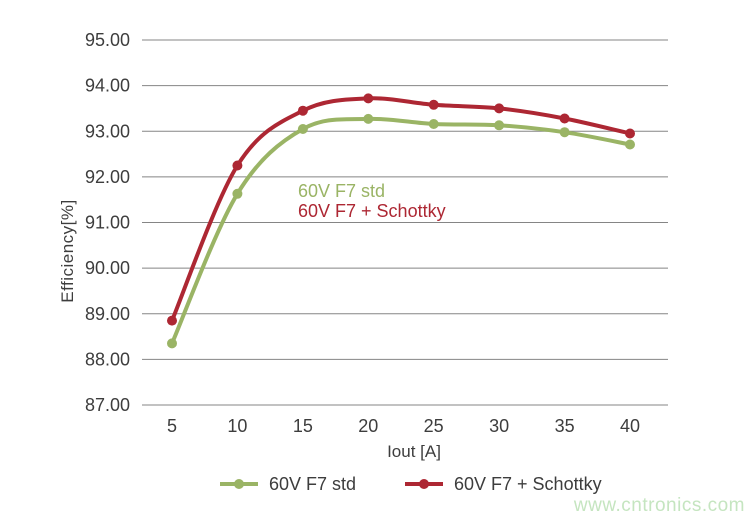 The image size is (756, 523). Describe the element at coordinates (107, 223) in the screenshot. I see `y-tick-label: 91.00` at that location.